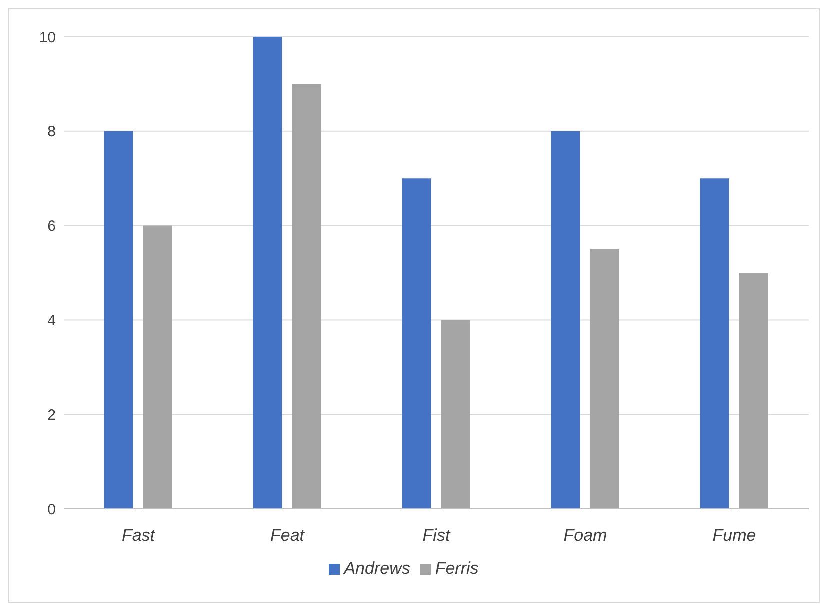 The image size is (828, 611). What do you see at coordinates (52, 321) in the screenshot?
I see `y-tick-label: 4` at bounding box center [52, 321].